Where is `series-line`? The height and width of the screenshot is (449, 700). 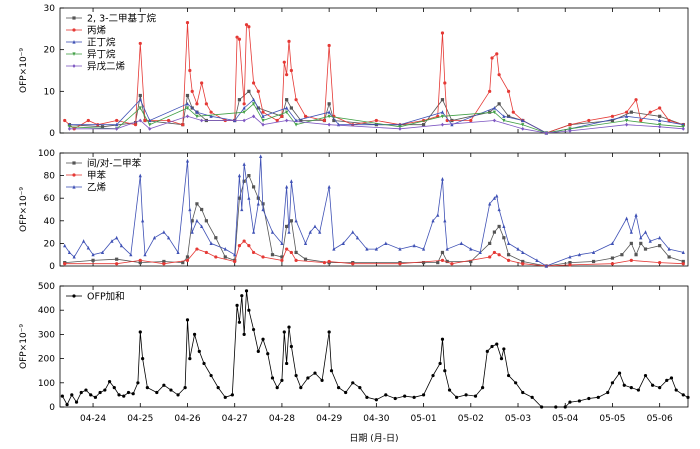 series-line is located at coordinates (376, 116).